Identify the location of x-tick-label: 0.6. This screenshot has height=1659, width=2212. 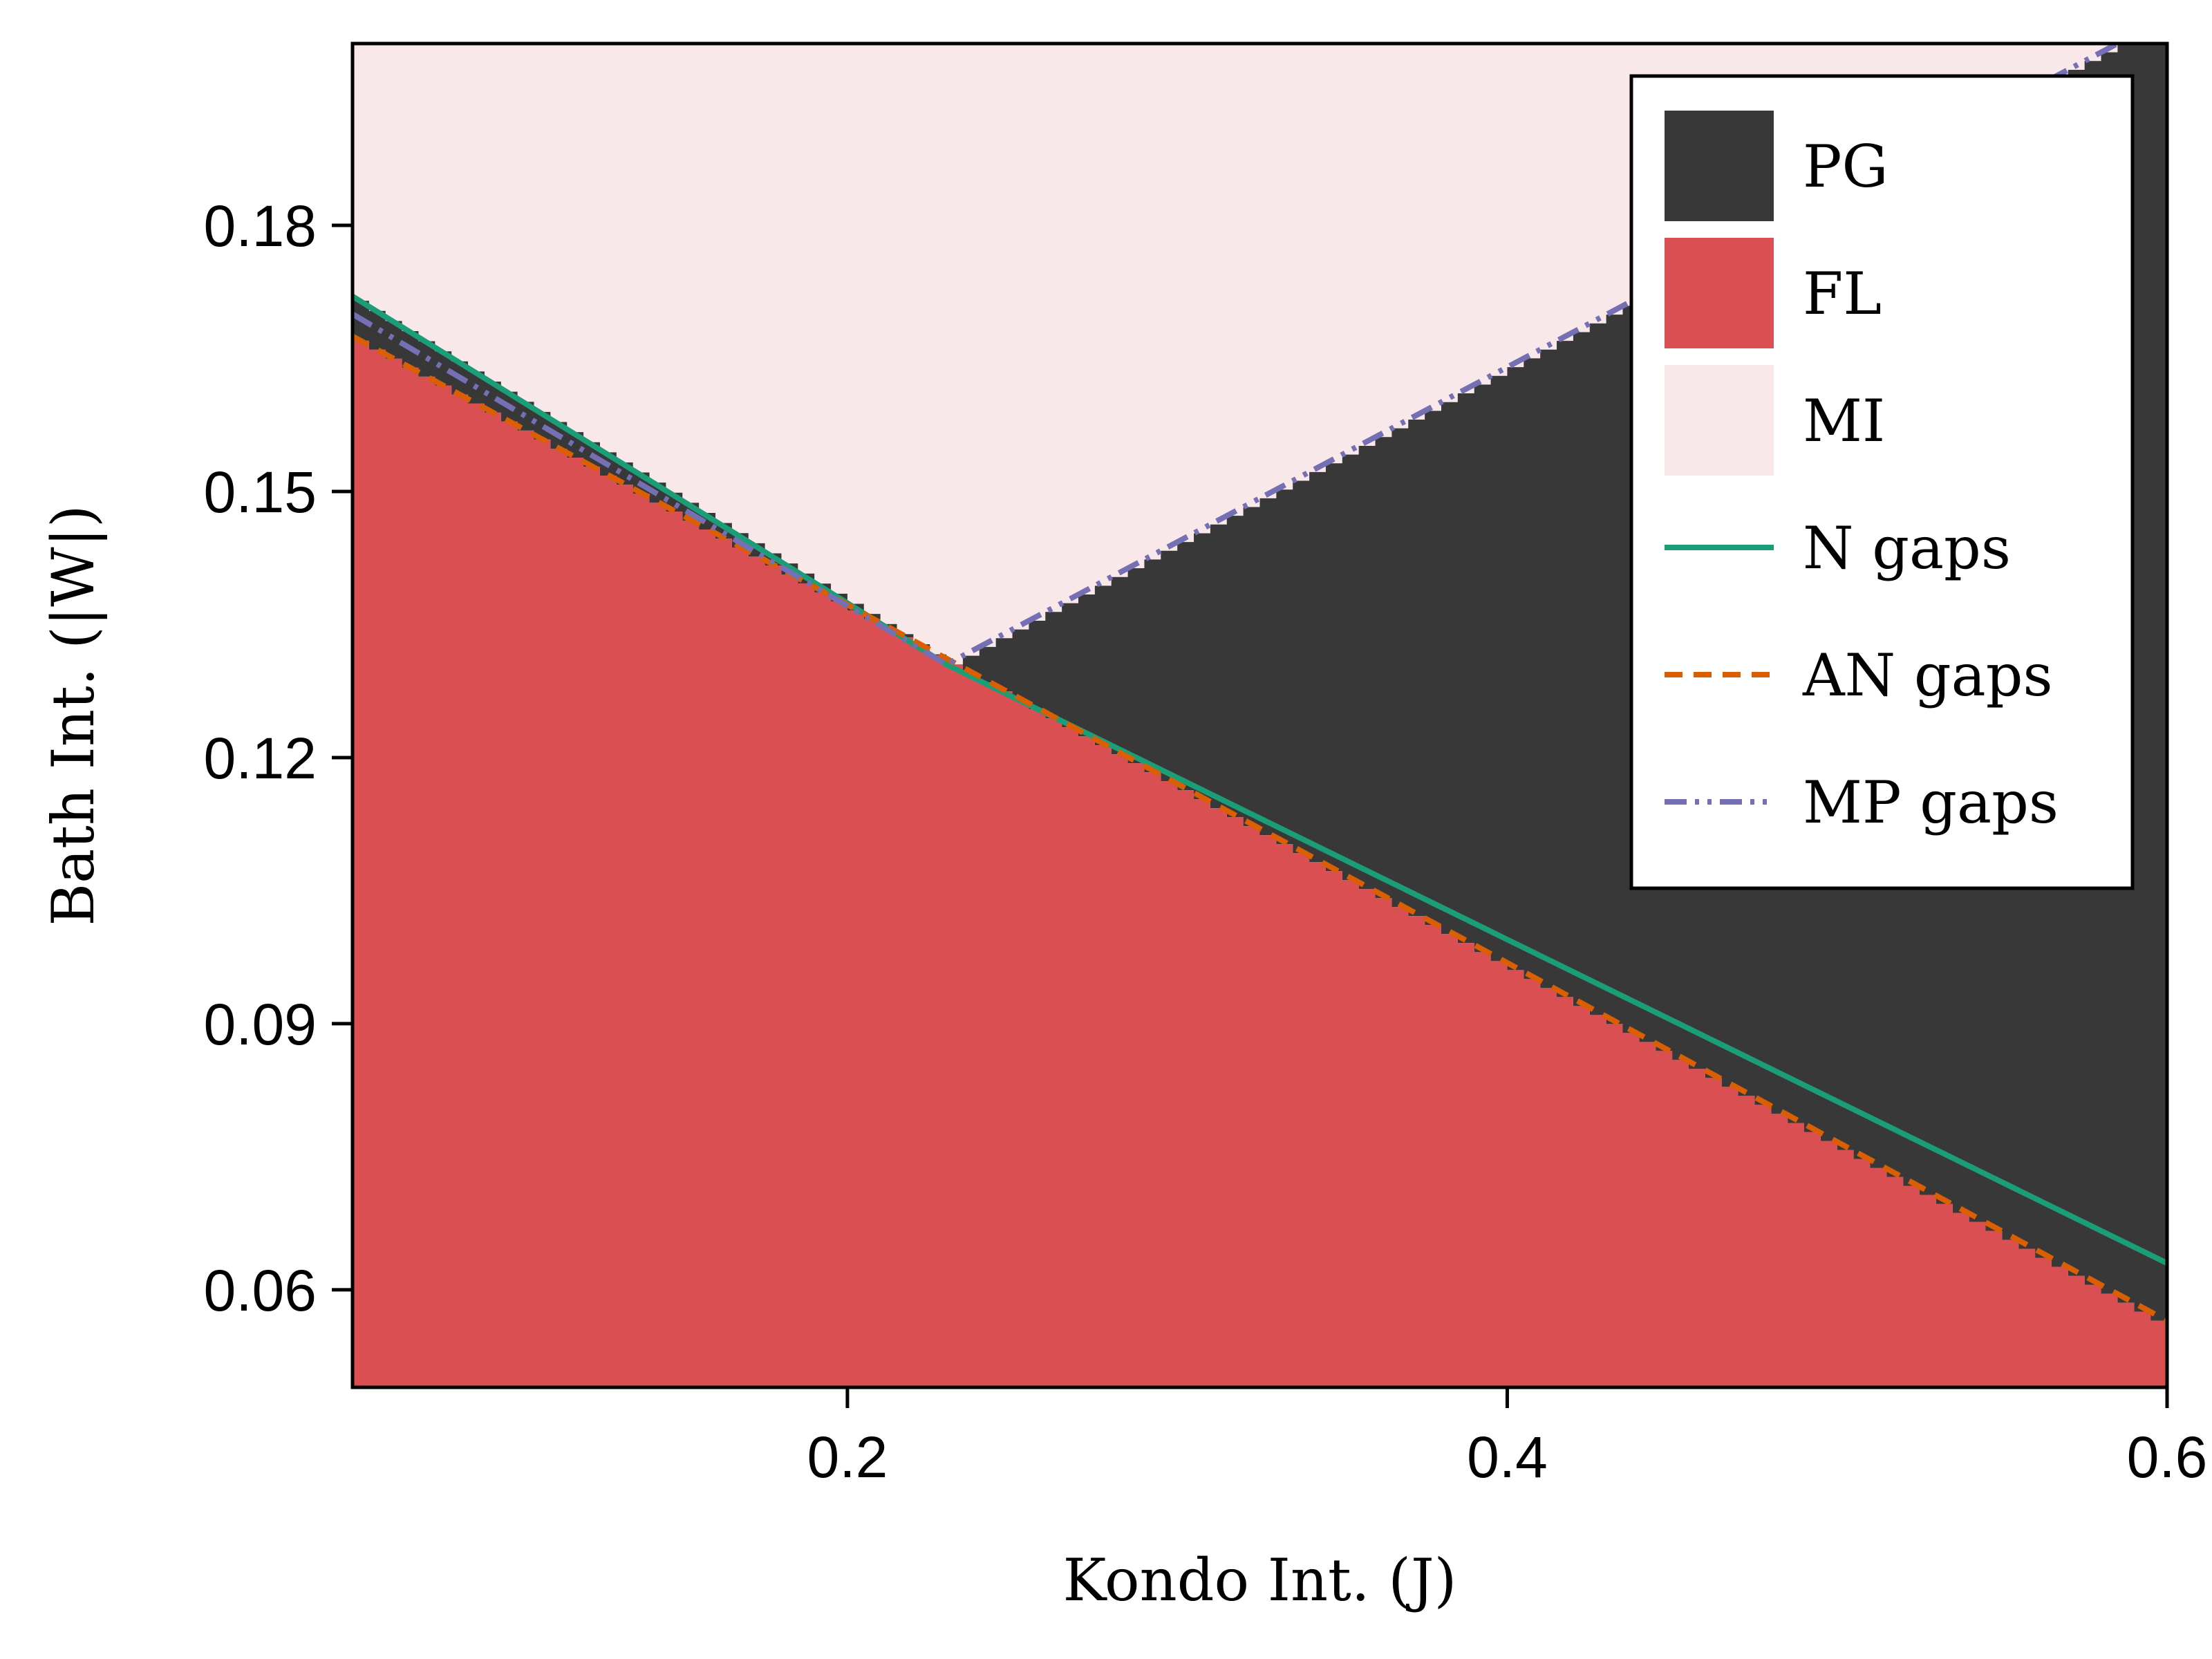
(2168, 1457).